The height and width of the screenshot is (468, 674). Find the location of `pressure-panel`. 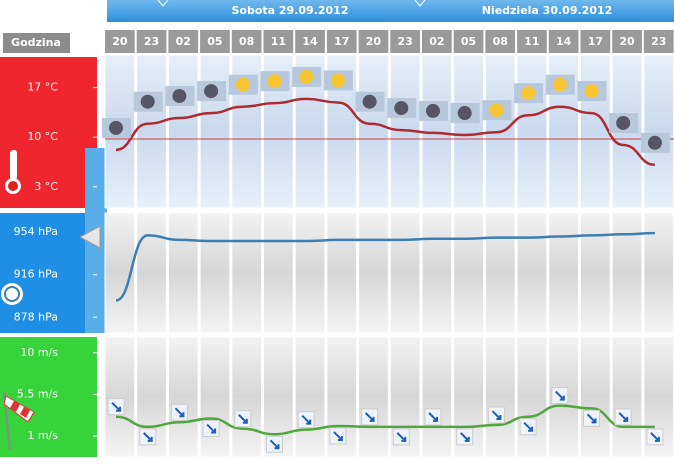

pressure-panel is located at coordinates (48, 273).